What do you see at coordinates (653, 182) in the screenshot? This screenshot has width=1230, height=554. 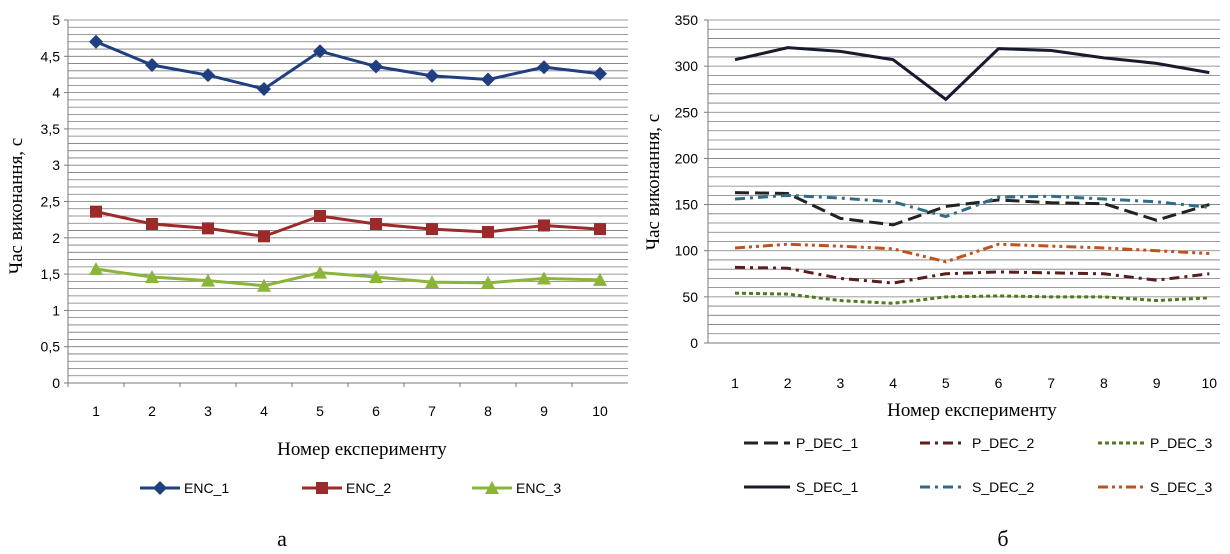 I see `chart-b-ylabel: Час виконання, с` at bounding box center [653, 182].